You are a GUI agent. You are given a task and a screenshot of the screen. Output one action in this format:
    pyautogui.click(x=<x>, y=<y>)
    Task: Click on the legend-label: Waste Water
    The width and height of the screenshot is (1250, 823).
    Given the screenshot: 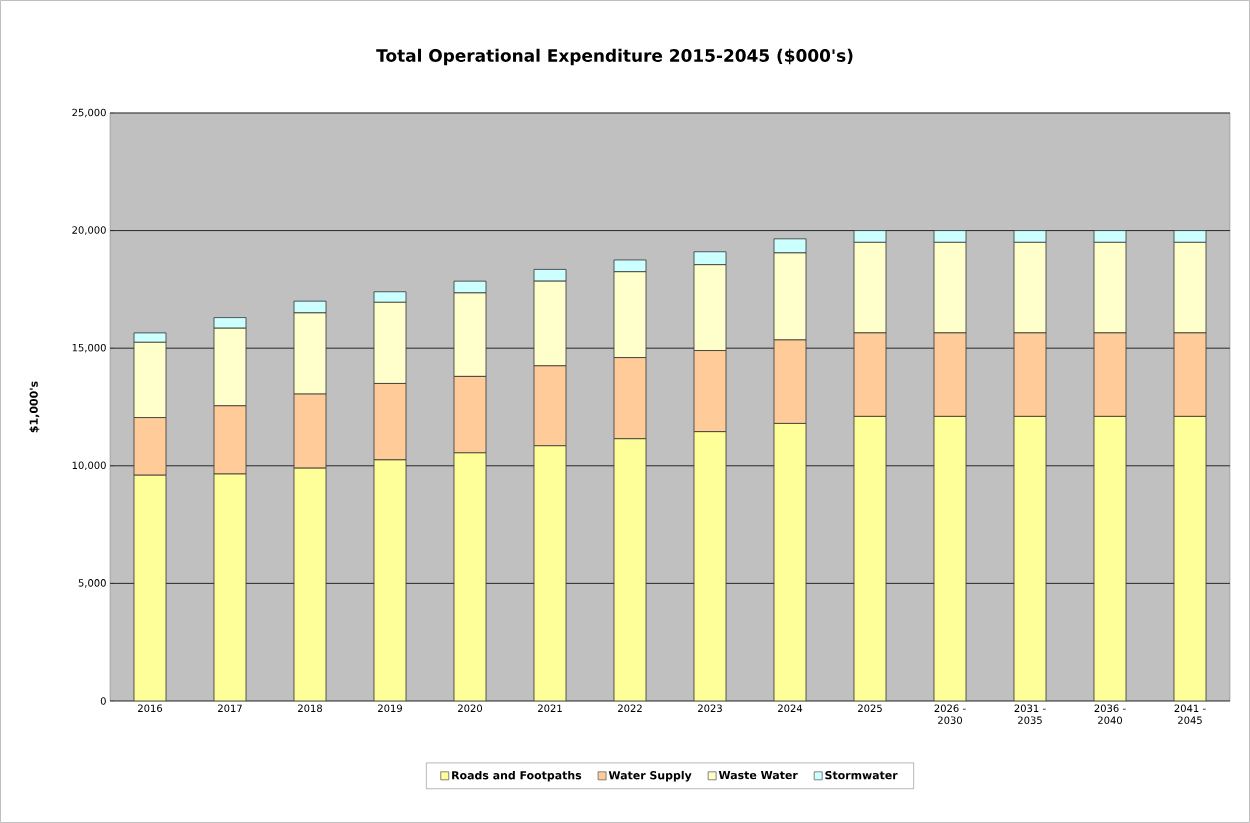 What is the action you would take?
    pyautogui.click(x=758, y=775)
    